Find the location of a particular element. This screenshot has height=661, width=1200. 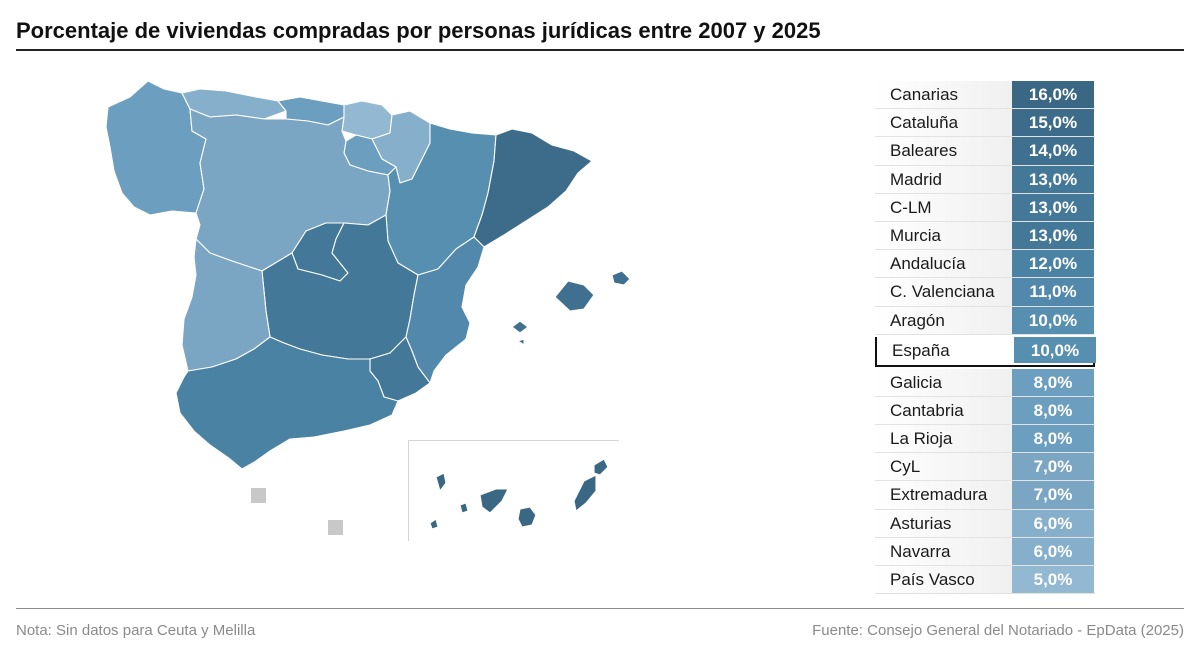

ranking-row-value: 11,0% is located at coordinates (1053, 292).